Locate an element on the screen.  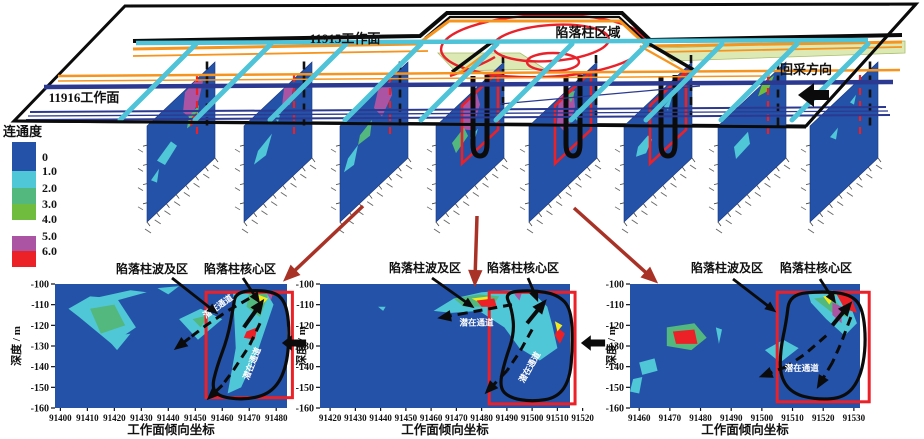
connector-arrow-line is located at coordinates (326, 241).